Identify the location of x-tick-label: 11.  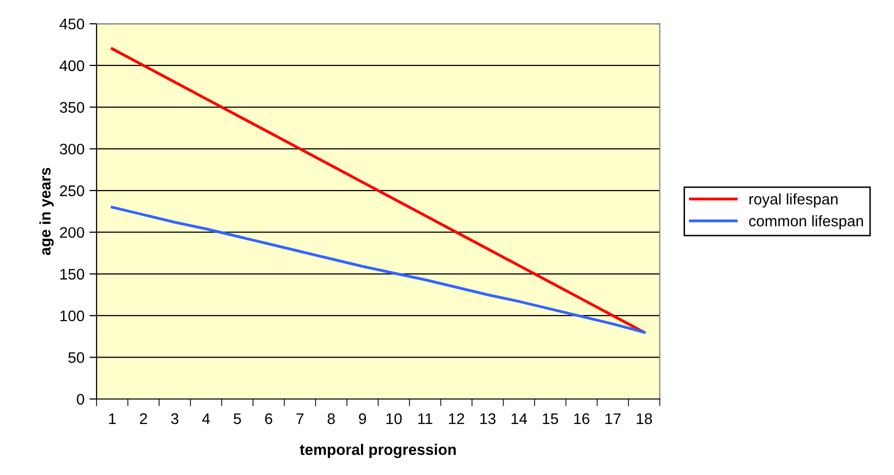
(425, 418).